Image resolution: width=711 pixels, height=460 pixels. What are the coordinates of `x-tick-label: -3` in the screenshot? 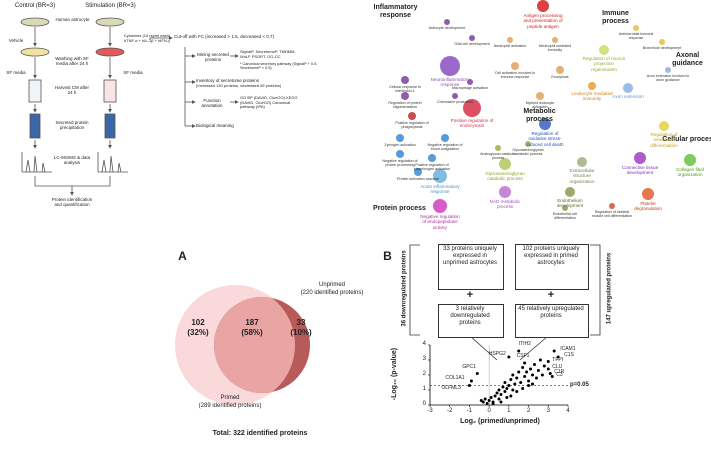 It's located at (430, 411).